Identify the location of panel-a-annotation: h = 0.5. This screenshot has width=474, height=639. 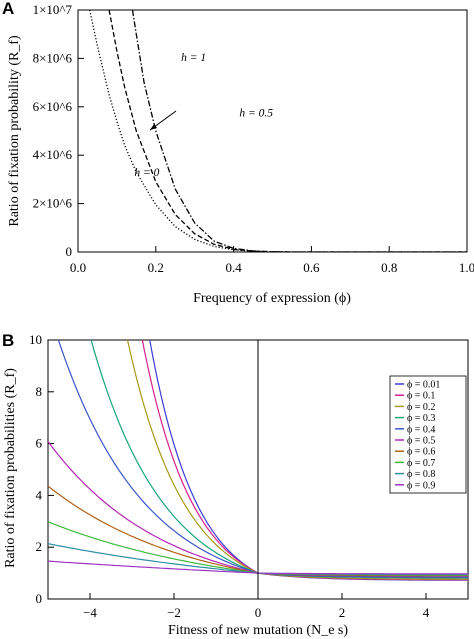
(256, 113).